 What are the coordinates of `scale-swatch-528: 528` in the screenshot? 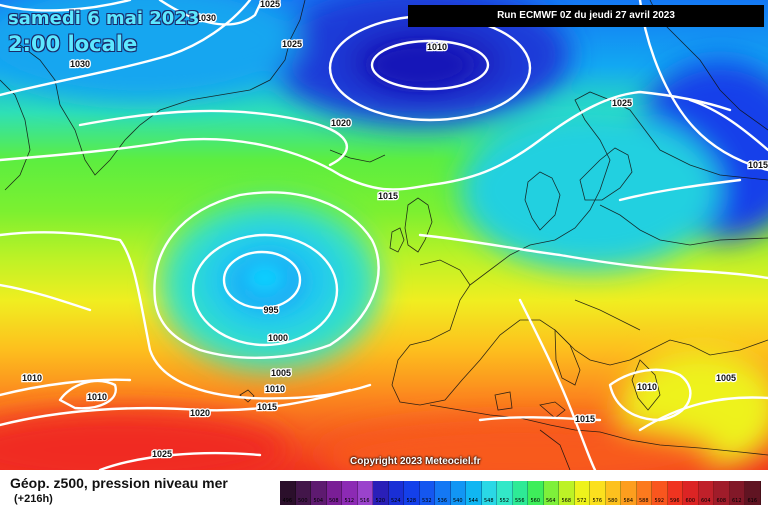 It's located at (412, 493).